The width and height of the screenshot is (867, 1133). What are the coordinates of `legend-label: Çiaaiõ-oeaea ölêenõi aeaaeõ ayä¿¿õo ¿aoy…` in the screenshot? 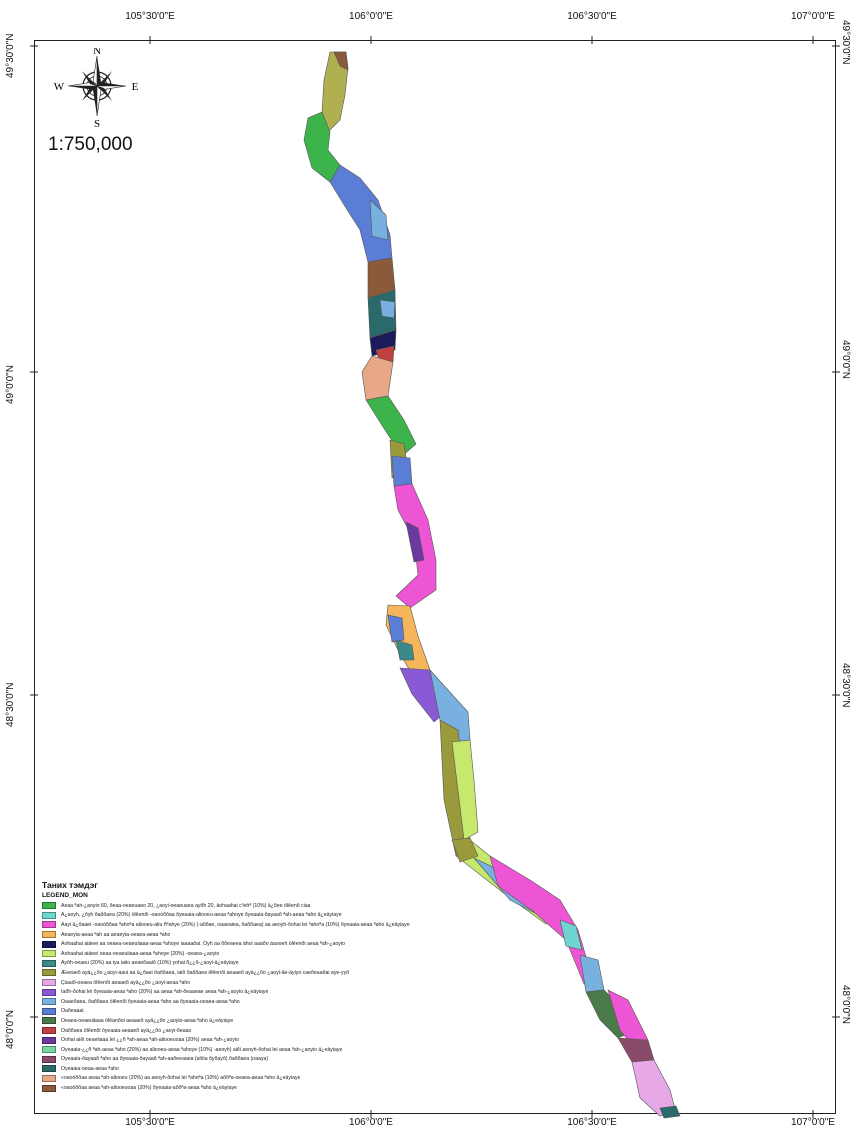 It's located at (126, 982).